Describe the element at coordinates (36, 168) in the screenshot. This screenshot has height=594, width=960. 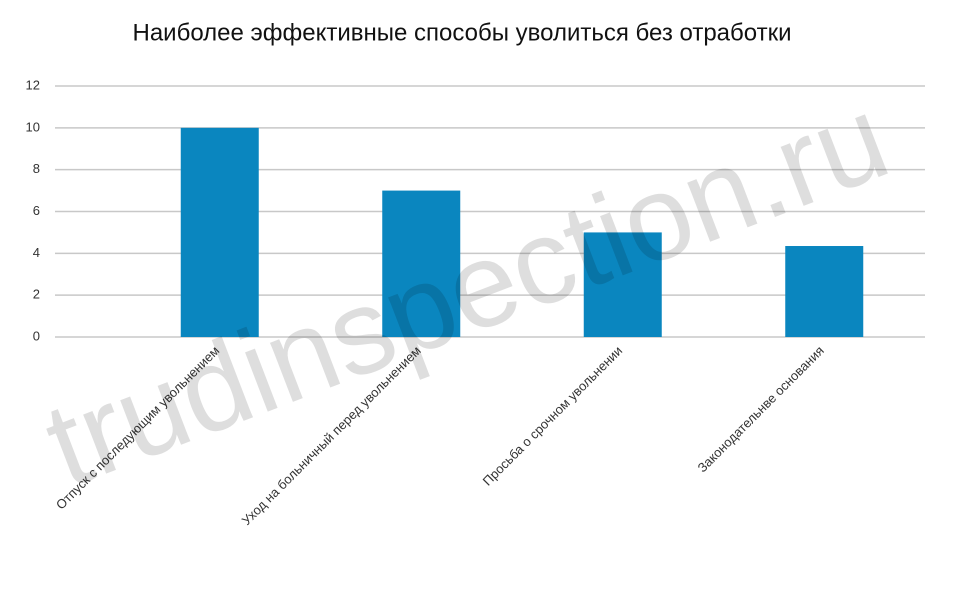
I see `y-tick-label: 8` at that location.